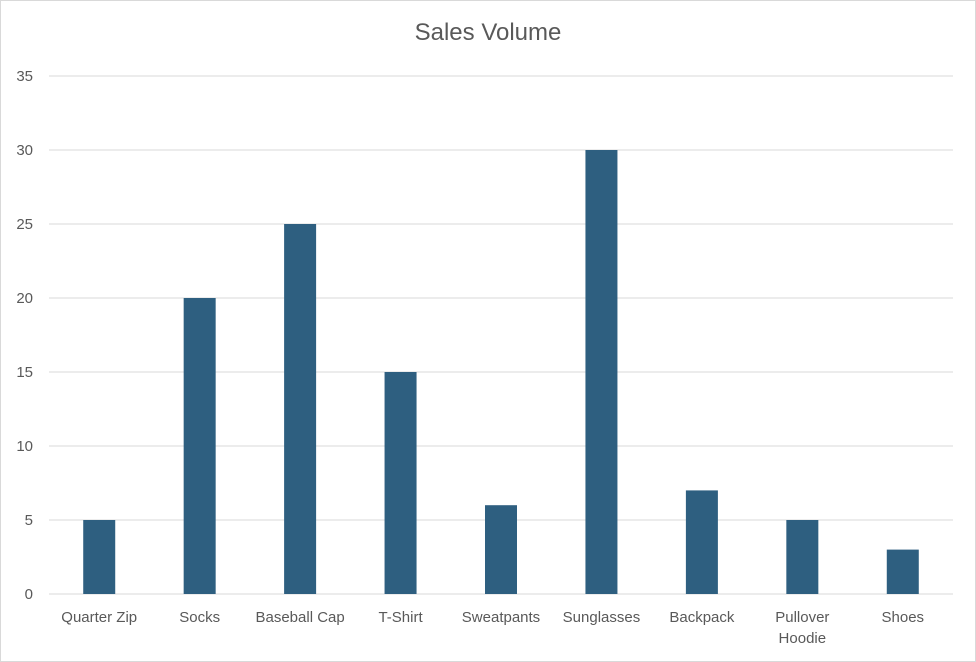 This screenshot has width=976, height=662. Describe the element at coordinates (702, 617) in the screenshot. I see `x-tick-label: Backpack` at that location.